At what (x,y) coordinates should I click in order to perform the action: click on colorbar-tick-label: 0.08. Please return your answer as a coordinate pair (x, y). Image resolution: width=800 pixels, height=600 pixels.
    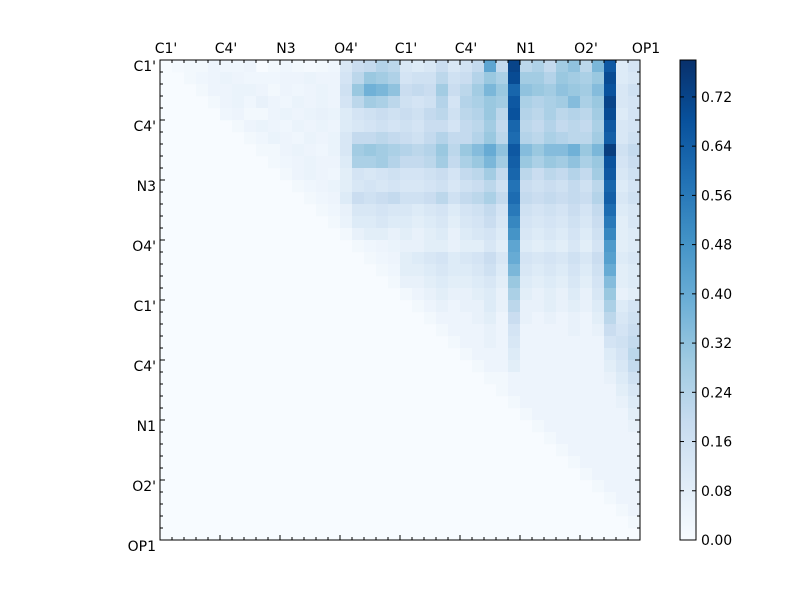
    Looking at the image, I should click on (716, 492).